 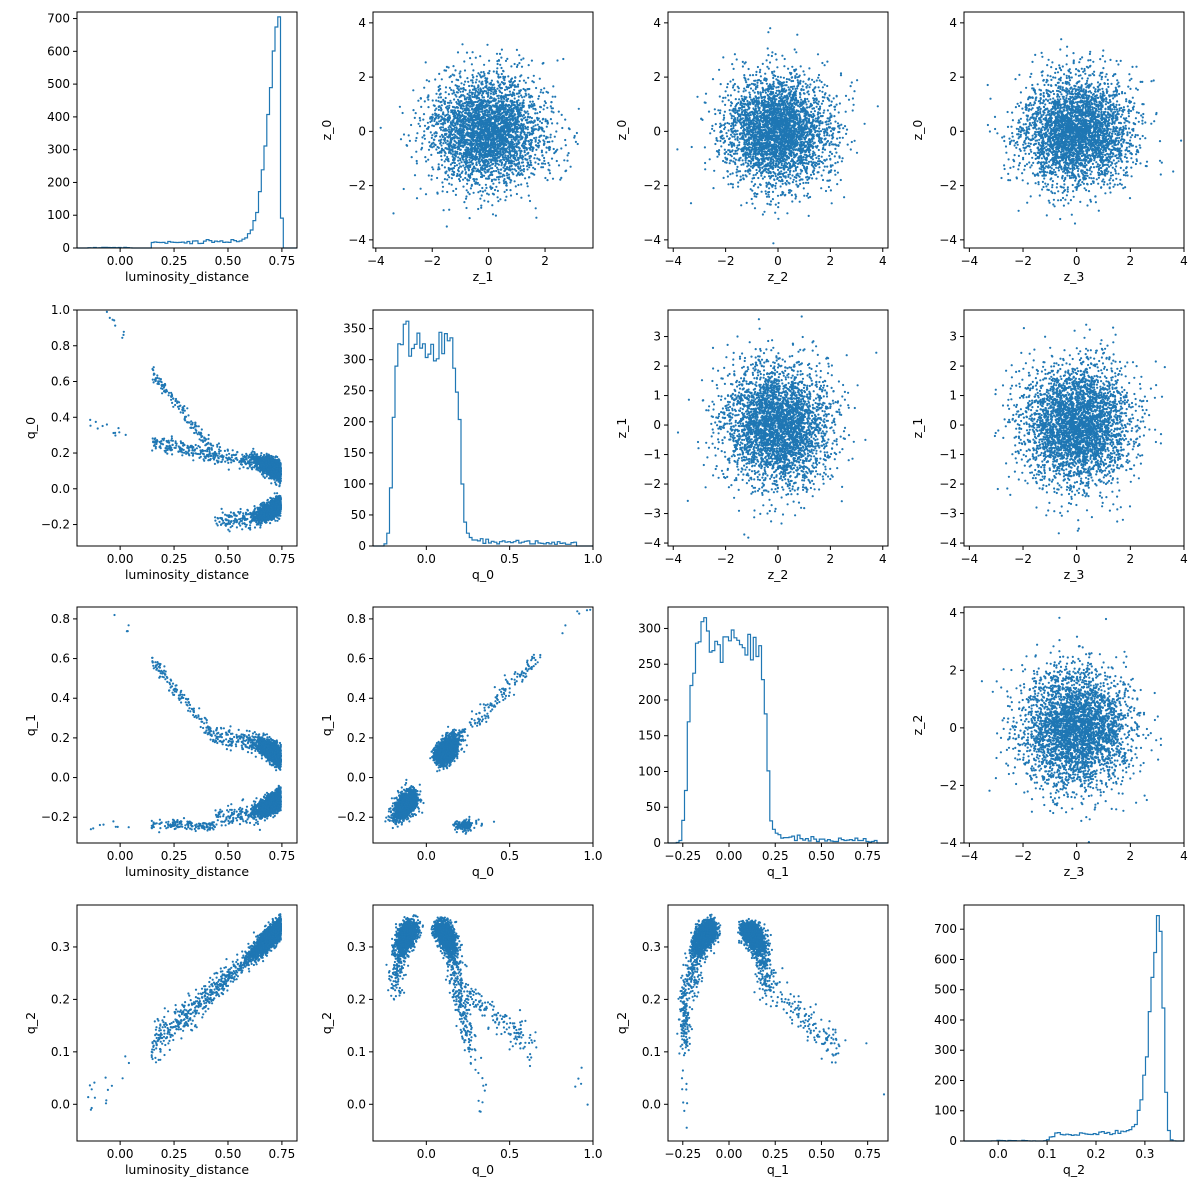 What do you see at coordinates (174, 261) in the screenshot?
I see `x-tick-label: 0.25` at bounding box center [174, 261].